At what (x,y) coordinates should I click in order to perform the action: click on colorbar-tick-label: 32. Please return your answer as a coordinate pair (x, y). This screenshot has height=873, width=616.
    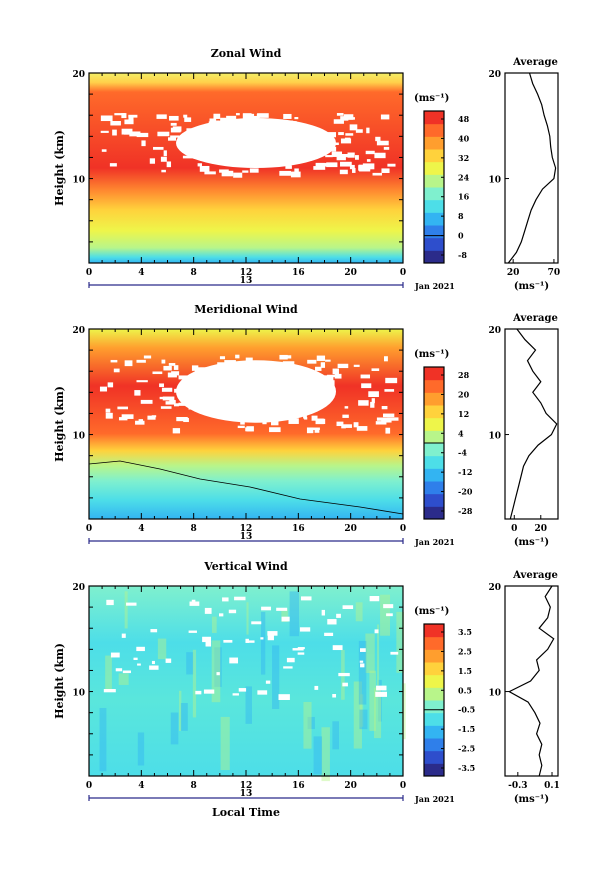
    Looking at the image, I should click on (463, 158).